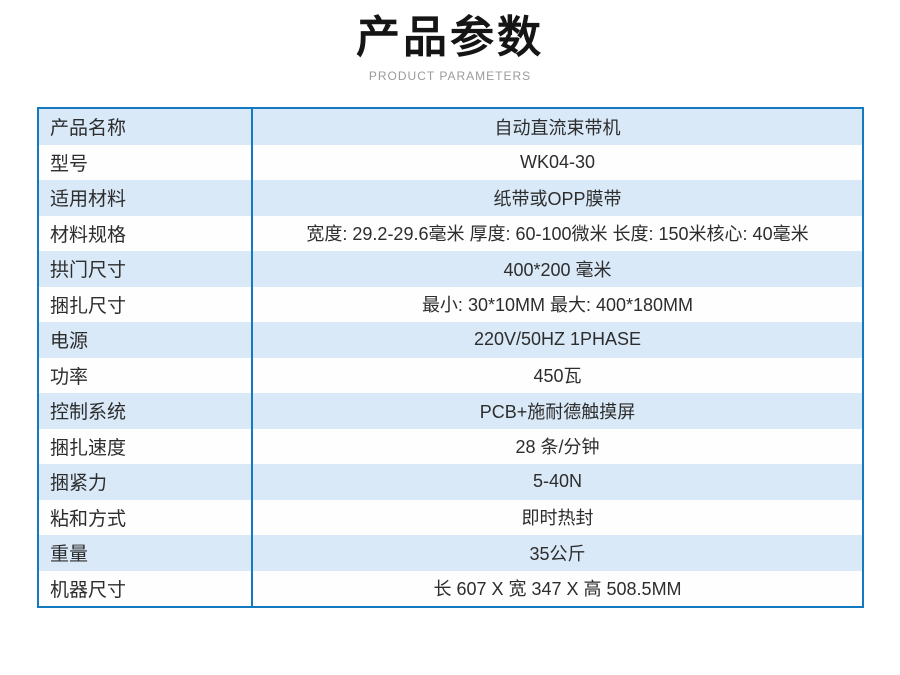 This screenshot has height=675, width=900. Describe the element at coordinates (450, 411) in the screenshot. I see `param-row: 控制系统 PCB+施耐德触摸屏` at that location.